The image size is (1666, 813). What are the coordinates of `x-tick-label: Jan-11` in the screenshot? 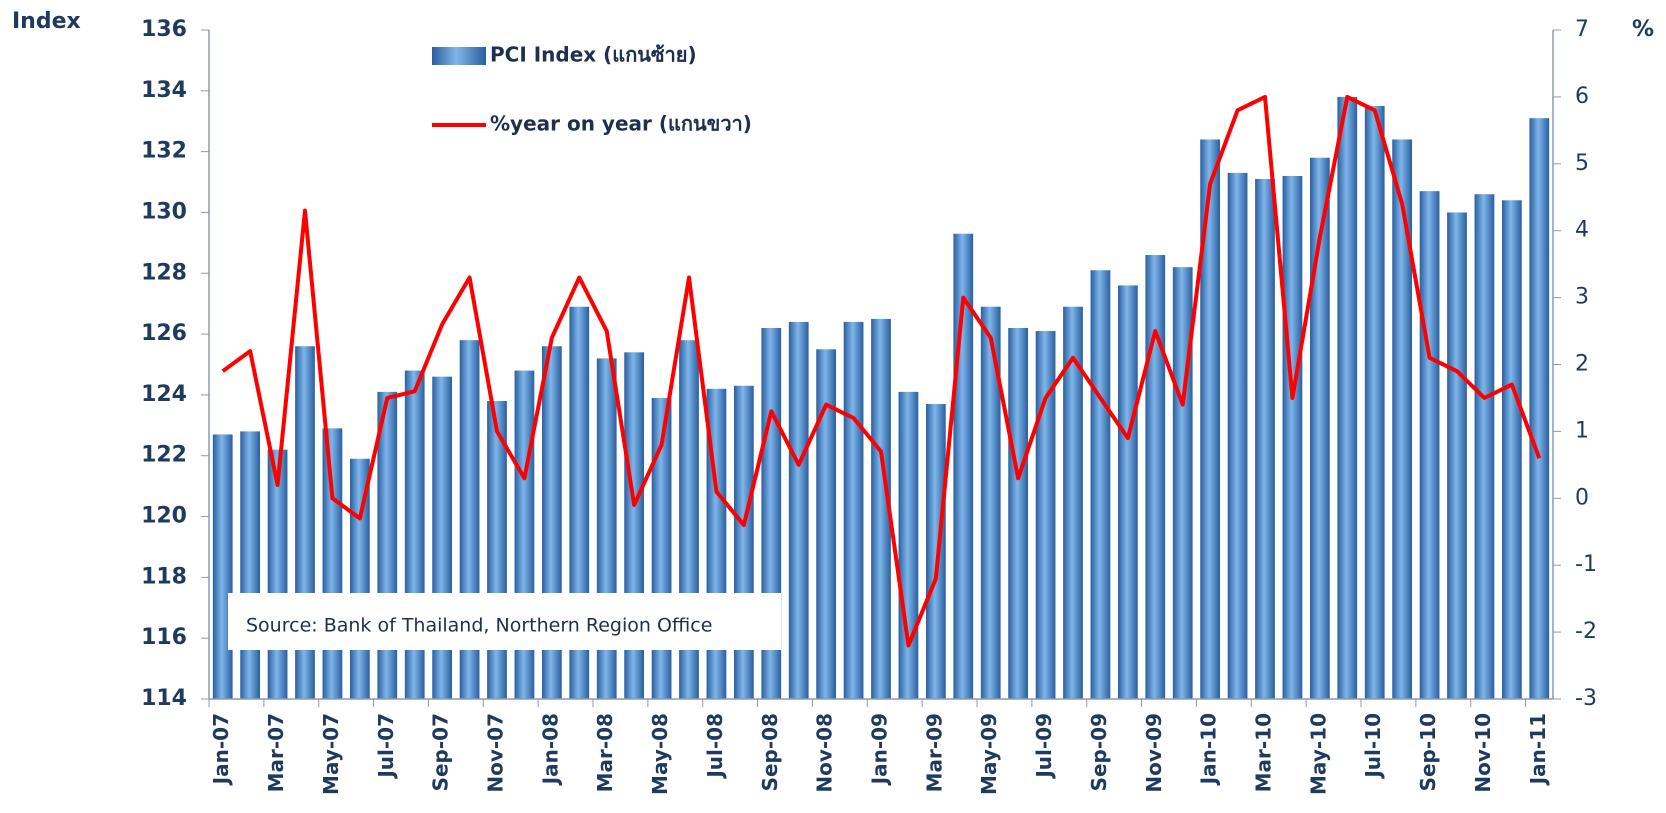 It's located at (1538, 749).